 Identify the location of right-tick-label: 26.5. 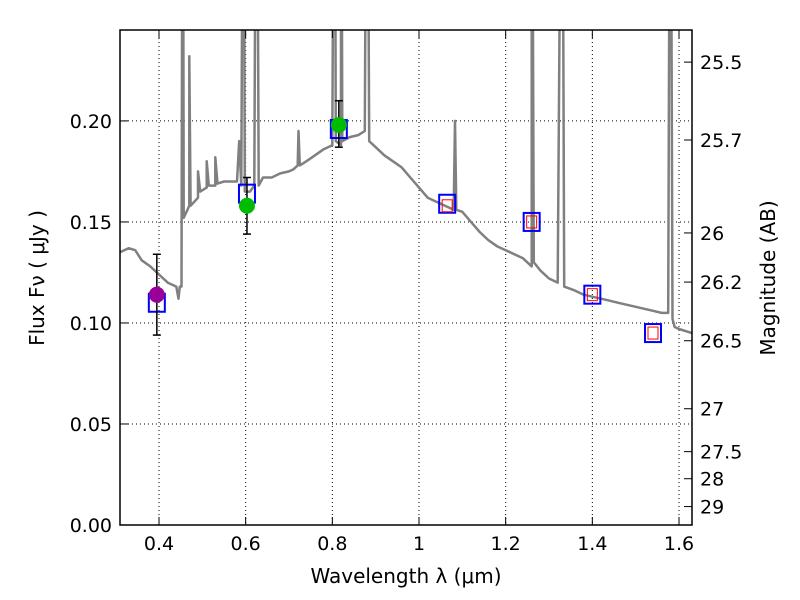
(721, 342).